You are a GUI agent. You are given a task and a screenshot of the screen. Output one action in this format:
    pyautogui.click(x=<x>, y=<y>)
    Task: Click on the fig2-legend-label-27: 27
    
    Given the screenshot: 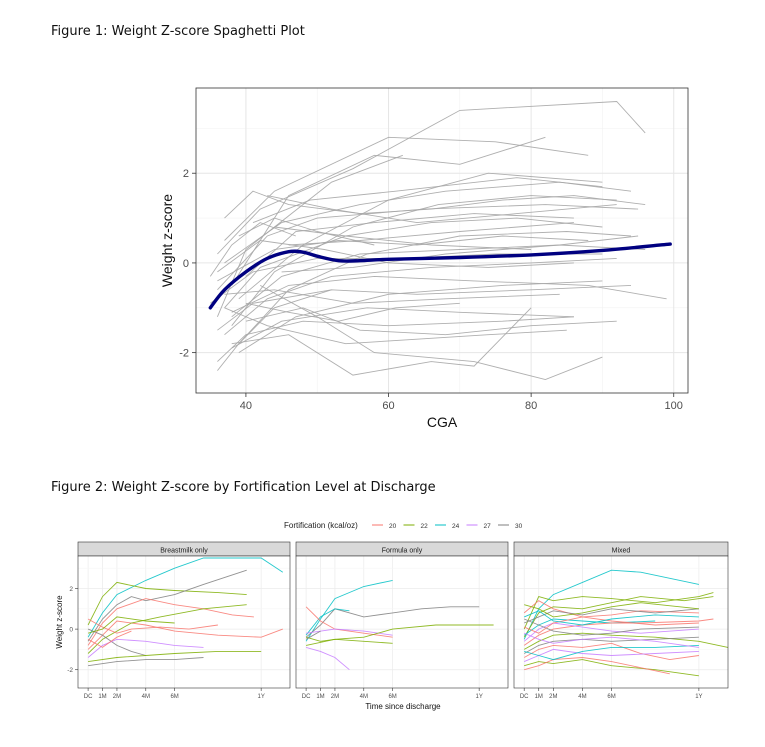 What is the action you would take?
    pyautogui.click(x=488, y=526)
    